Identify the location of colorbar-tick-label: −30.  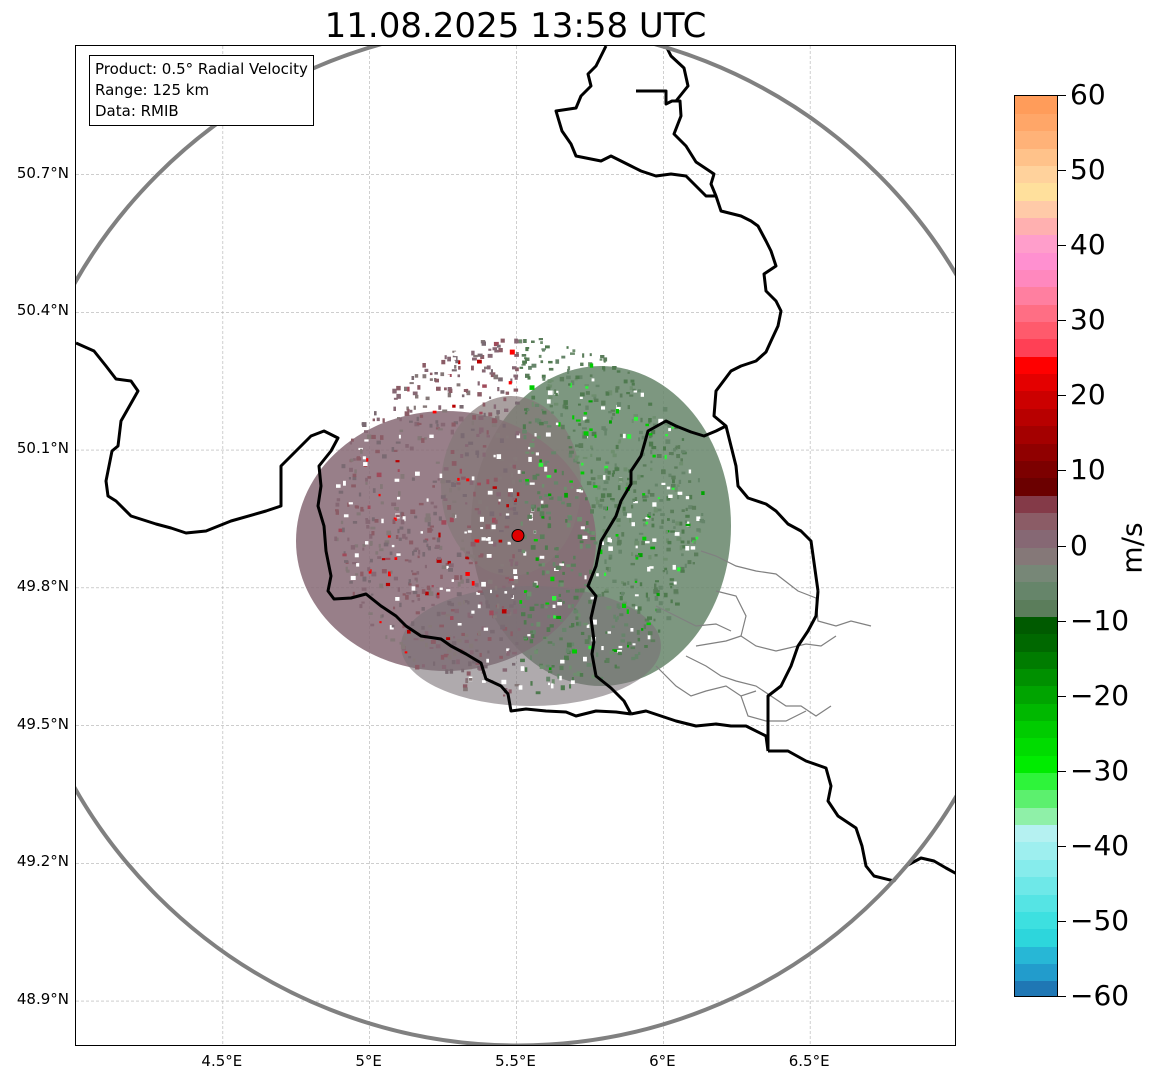
(1100, 770).